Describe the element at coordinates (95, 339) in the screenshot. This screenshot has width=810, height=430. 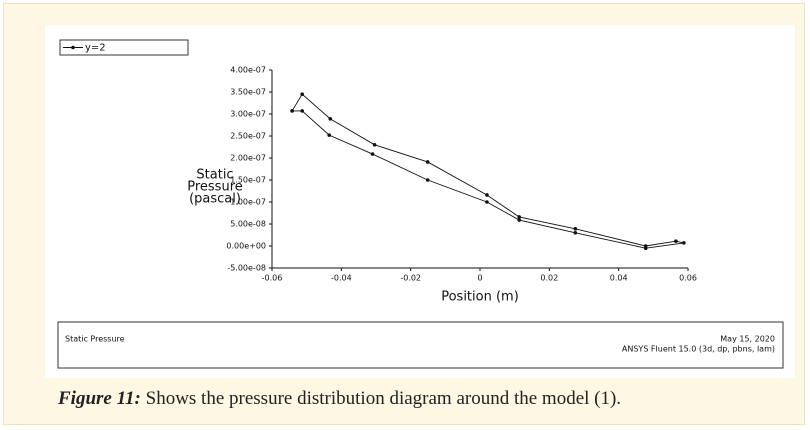
I see `footer-title: Static Pressure` at that location.